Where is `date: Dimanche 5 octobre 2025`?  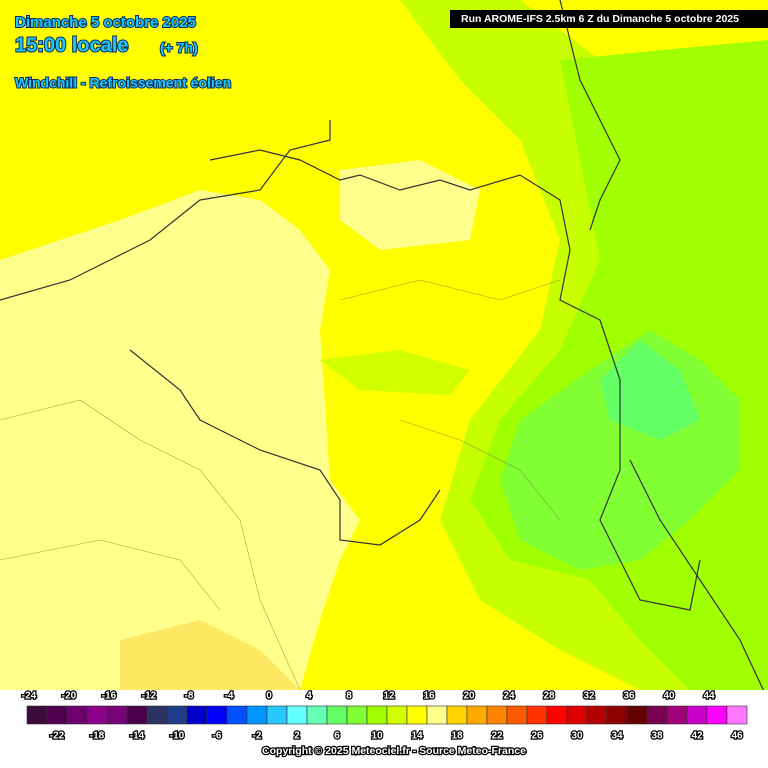 date: Dimanche 5 octobre 2025 is located at coordinates (105, 22).